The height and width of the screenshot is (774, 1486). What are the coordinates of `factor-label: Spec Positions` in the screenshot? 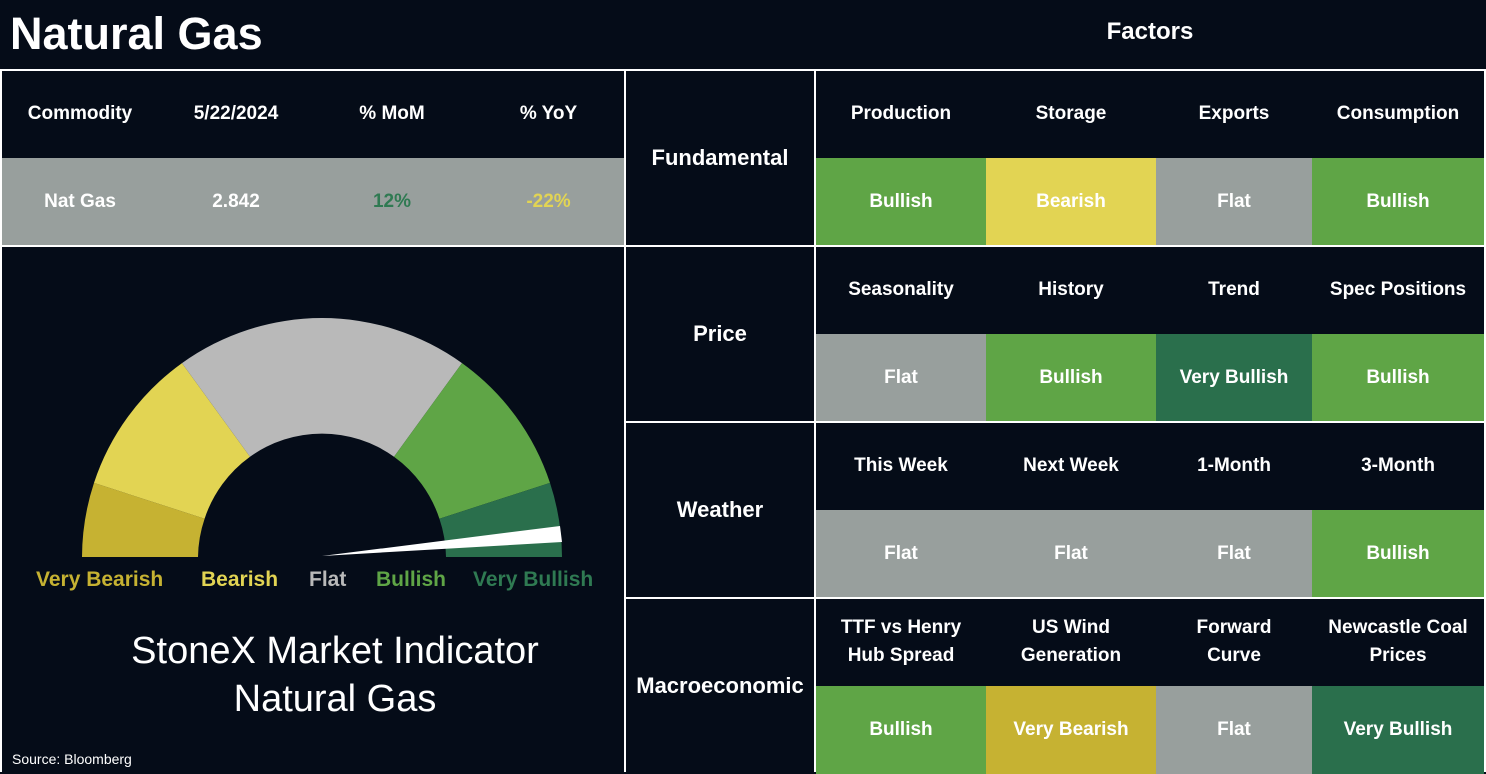 It's located at (1398, 290).